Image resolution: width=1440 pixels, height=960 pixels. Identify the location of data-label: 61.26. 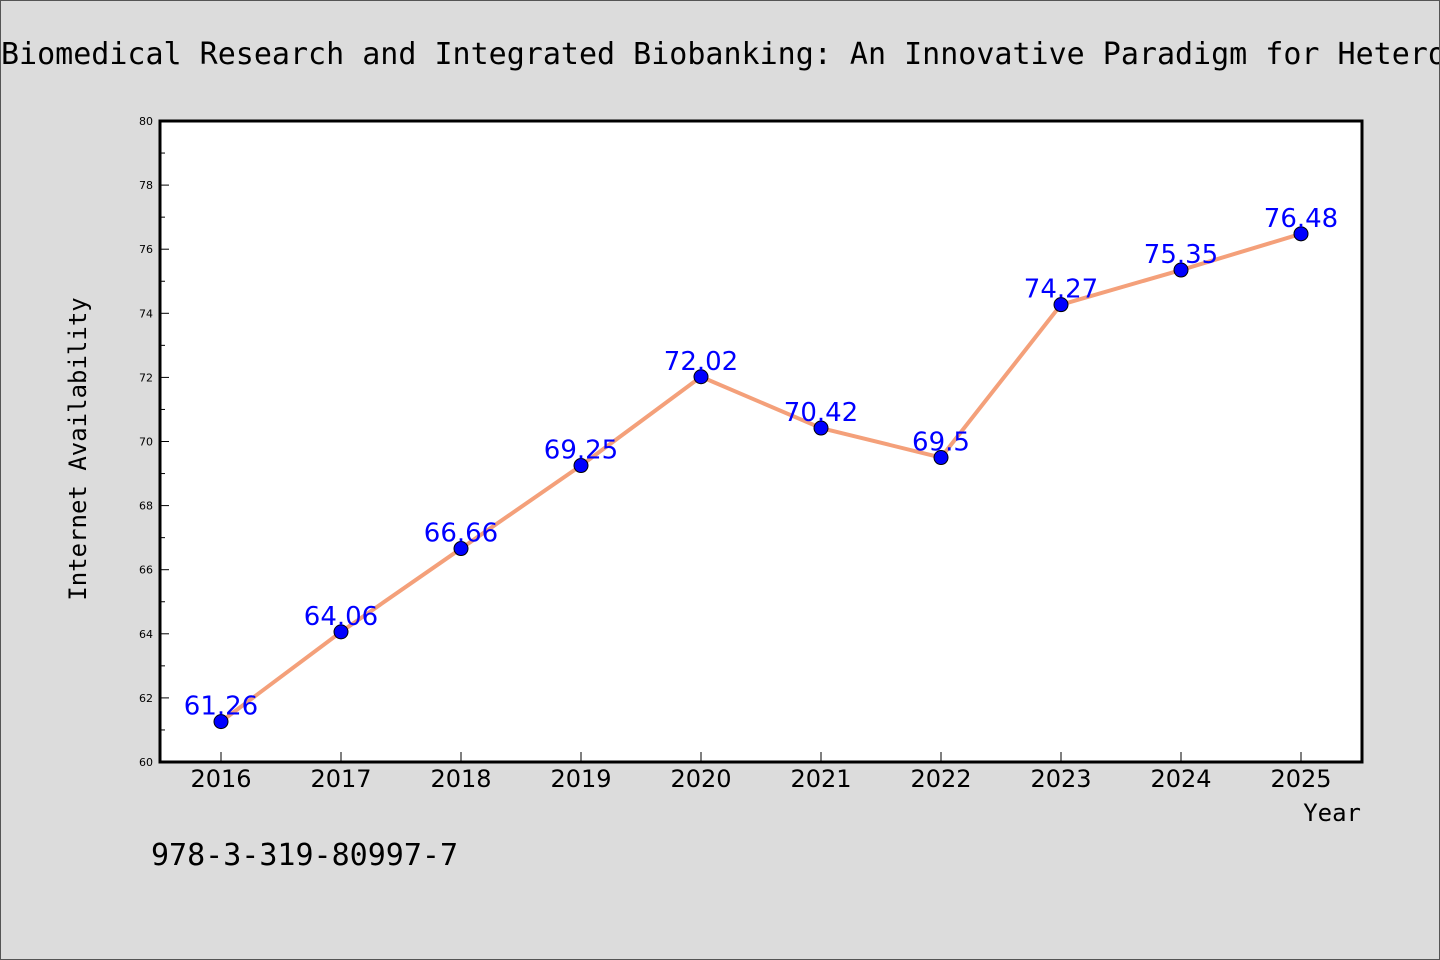
(221, 707).